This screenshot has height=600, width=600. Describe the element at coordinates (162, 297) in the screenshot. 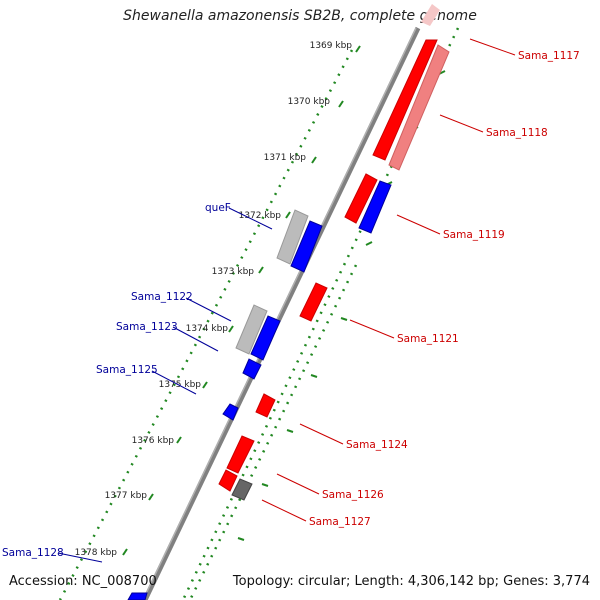

I see `label-sama-1122: Sama_1122` at that location.